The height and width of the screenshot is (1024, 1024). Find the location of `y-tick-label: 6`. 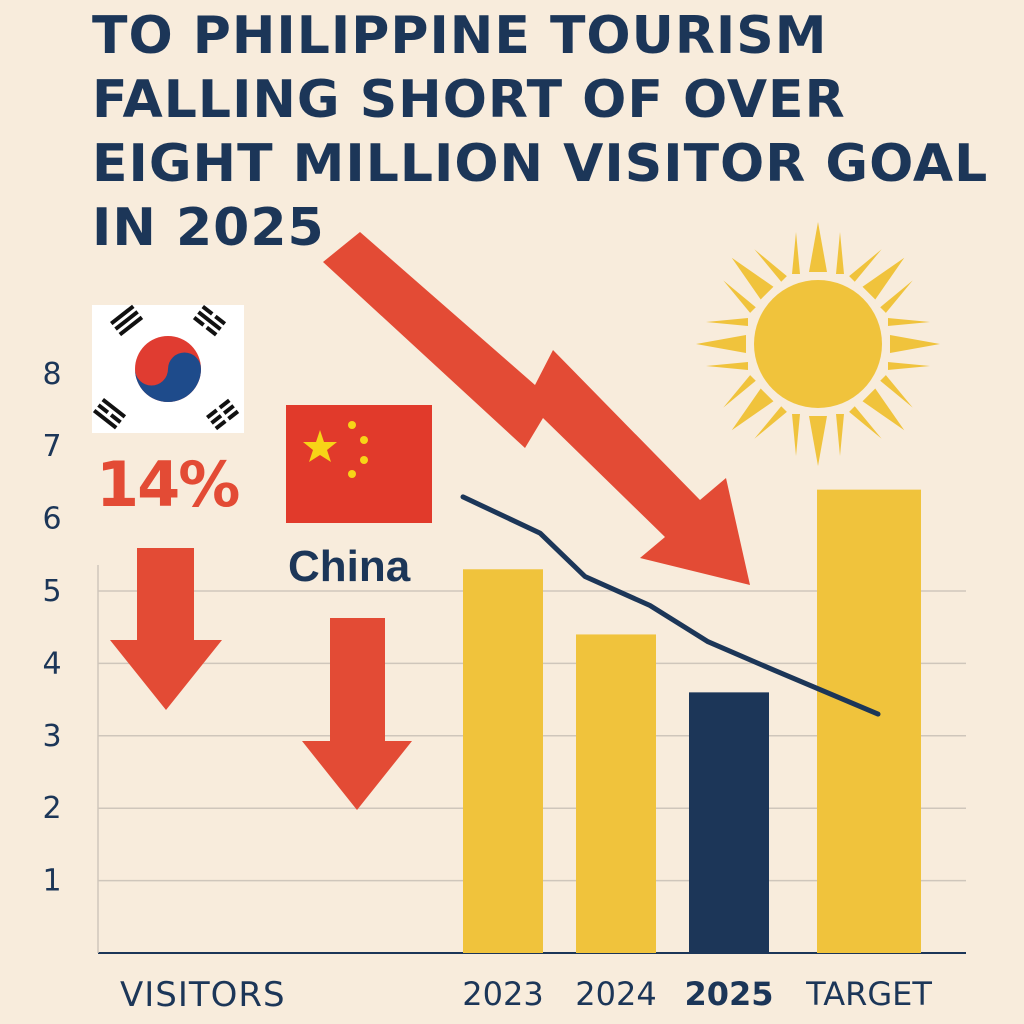

y-tick-label: 6 is located at coordinates (51, 519).